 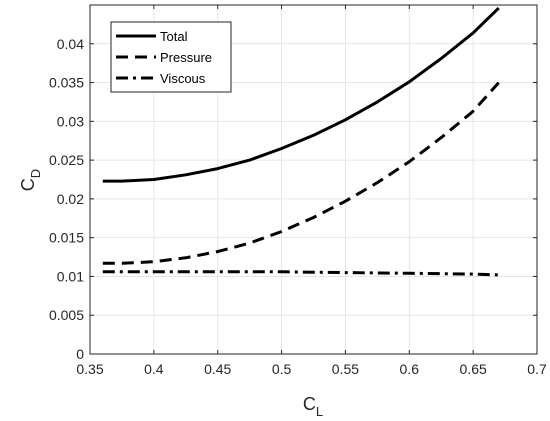 I want to click on legend: Total Pressure Viscous, so click(x=171, y=57).